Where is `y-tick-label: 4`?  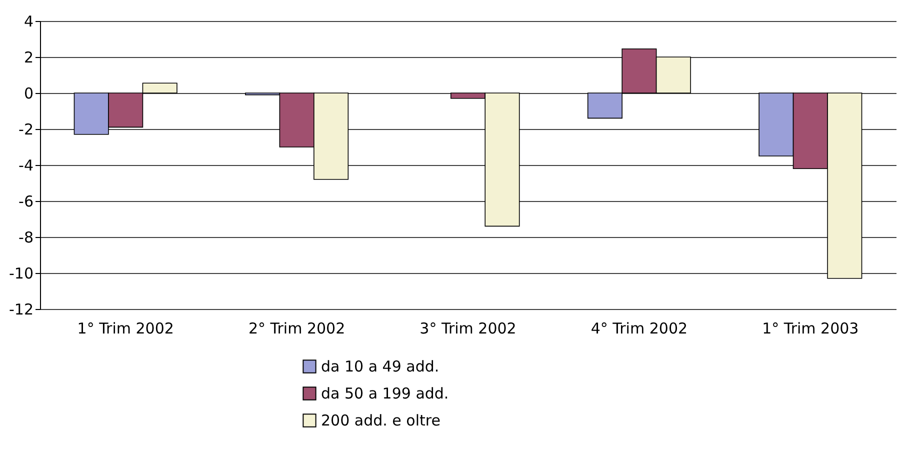
y-tick-label: 4 is located at coordinates (29, 21).